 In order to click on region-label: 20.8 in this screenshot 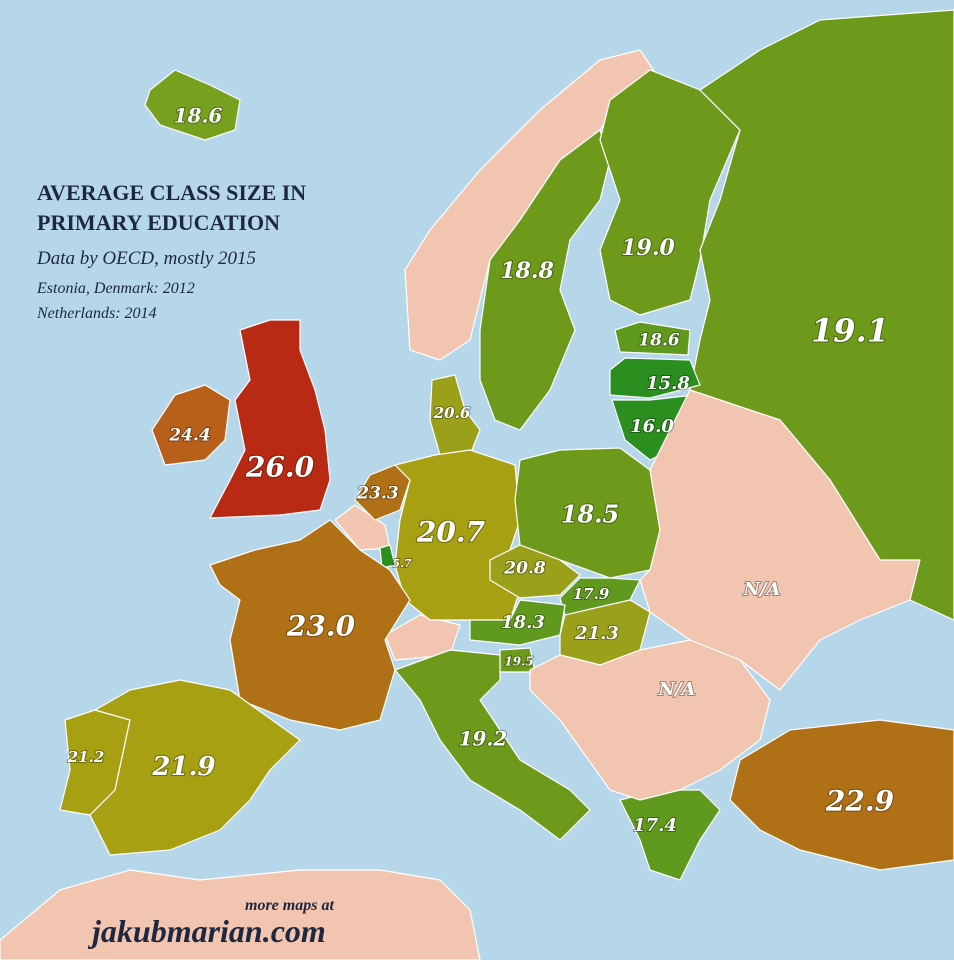, I will do `click(524, 569)`.